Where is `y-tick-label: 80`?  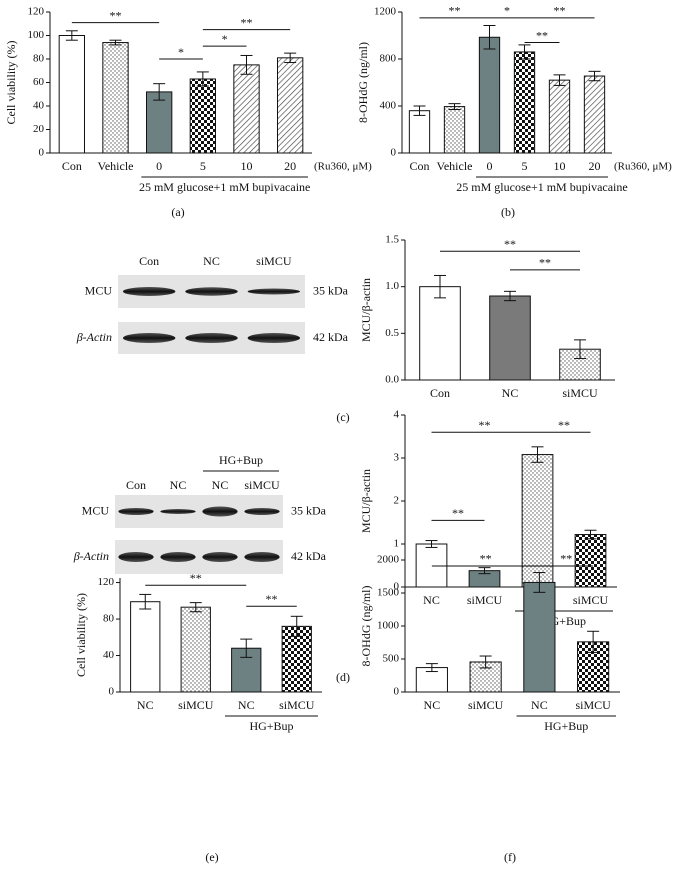 y-tick-label: 80 is located at coordinates (109, 619).